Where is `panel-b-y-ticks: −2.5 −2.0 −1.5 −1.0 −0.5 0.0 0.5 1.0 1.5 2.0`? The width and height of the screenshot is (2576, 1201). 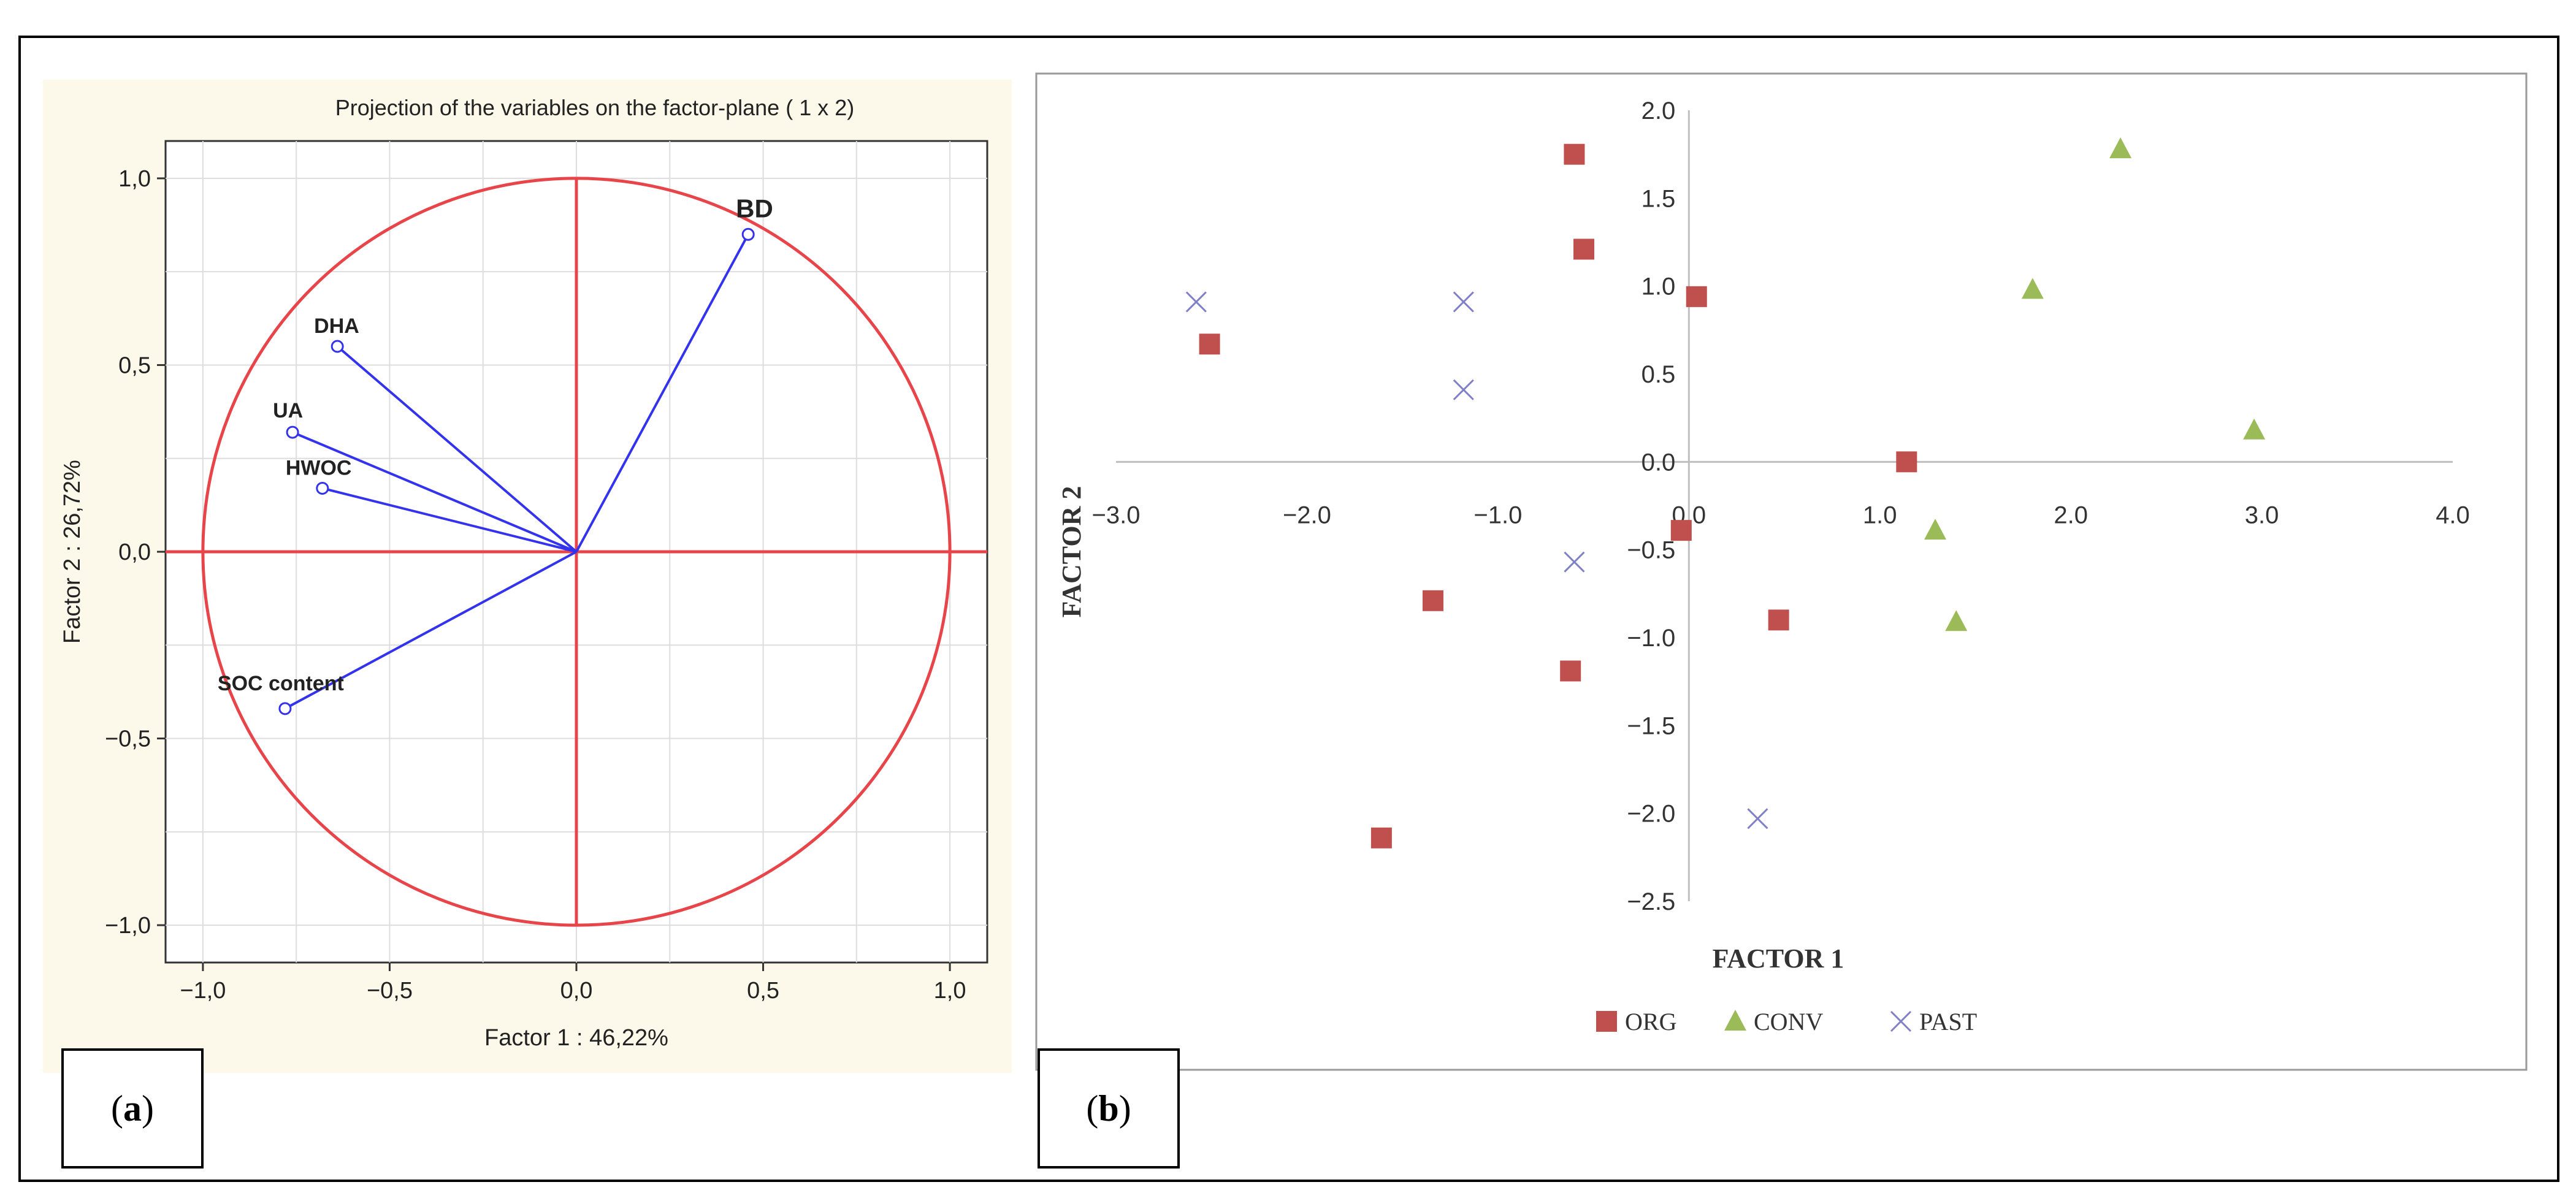 panel-b-y-ticks: −2.5 −2.0 −1.5 −1.0 −0.5 0.0 0.5 1.0 1.5 2.0 is located at coordinates (1651, 506).